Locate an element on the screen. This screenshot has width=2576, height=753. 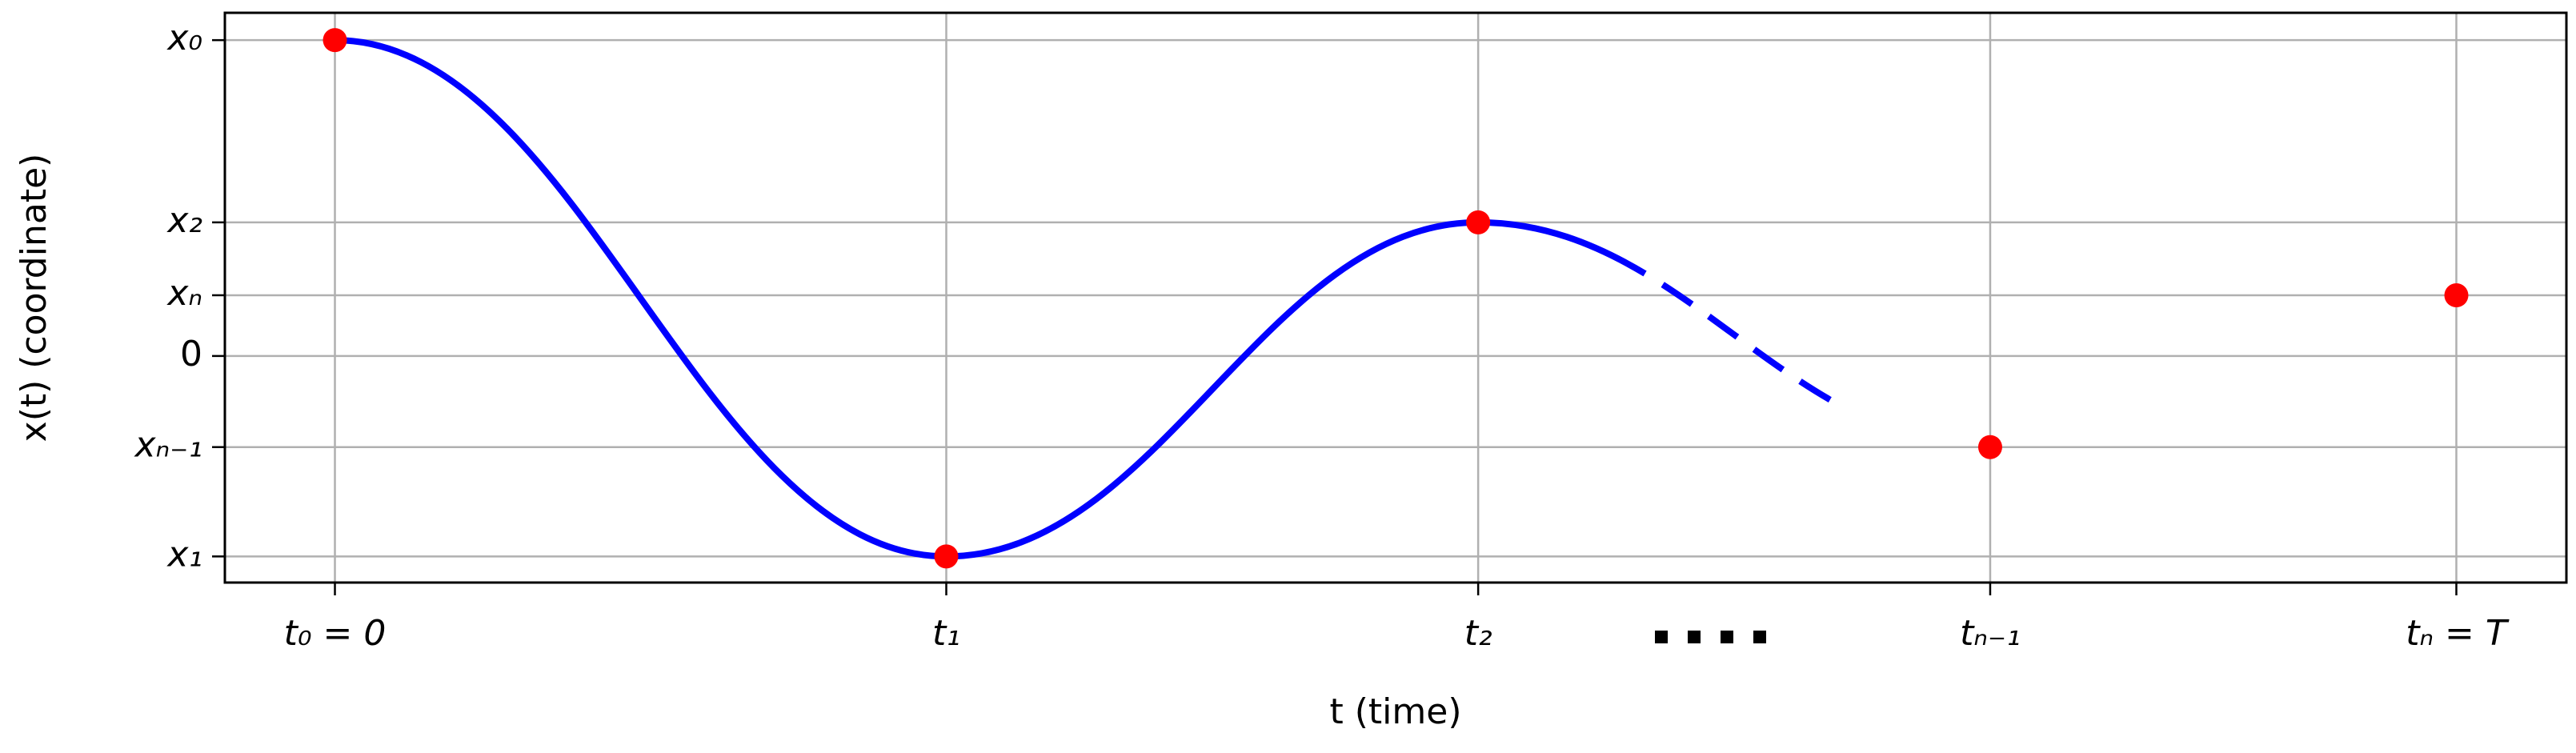
y-tick-label: 0 is located at coordinates (191, 354).